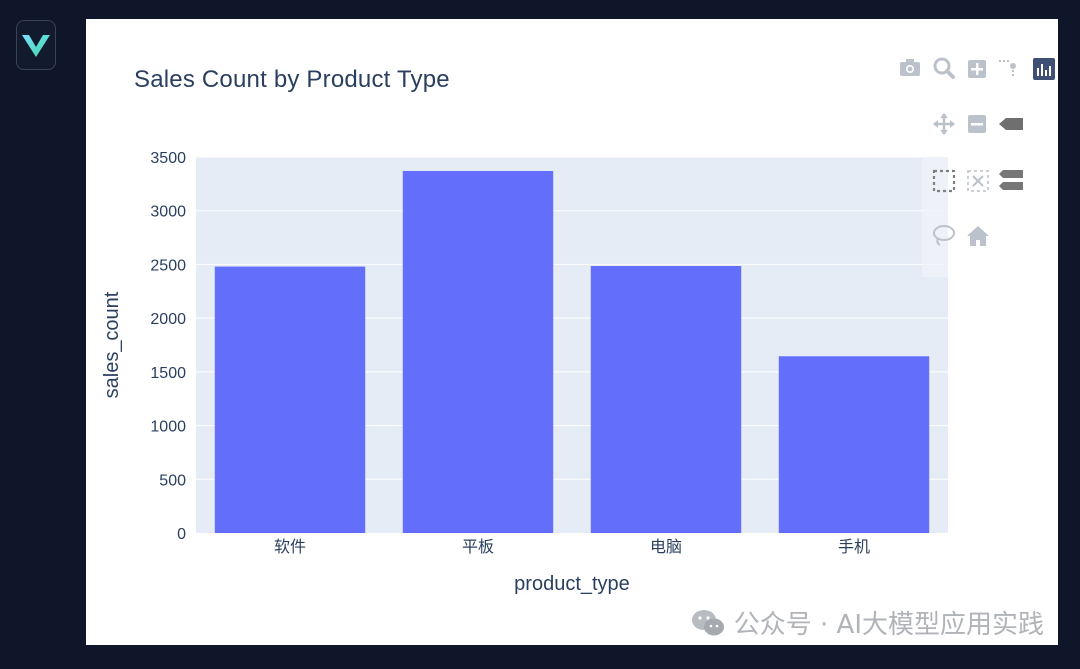 Image resolution: width=1080 pixels, height=669 pixels. Describe the element at coordinates (478, 547) in the screenshot. I see `x-tick-label: 平板` at that location.